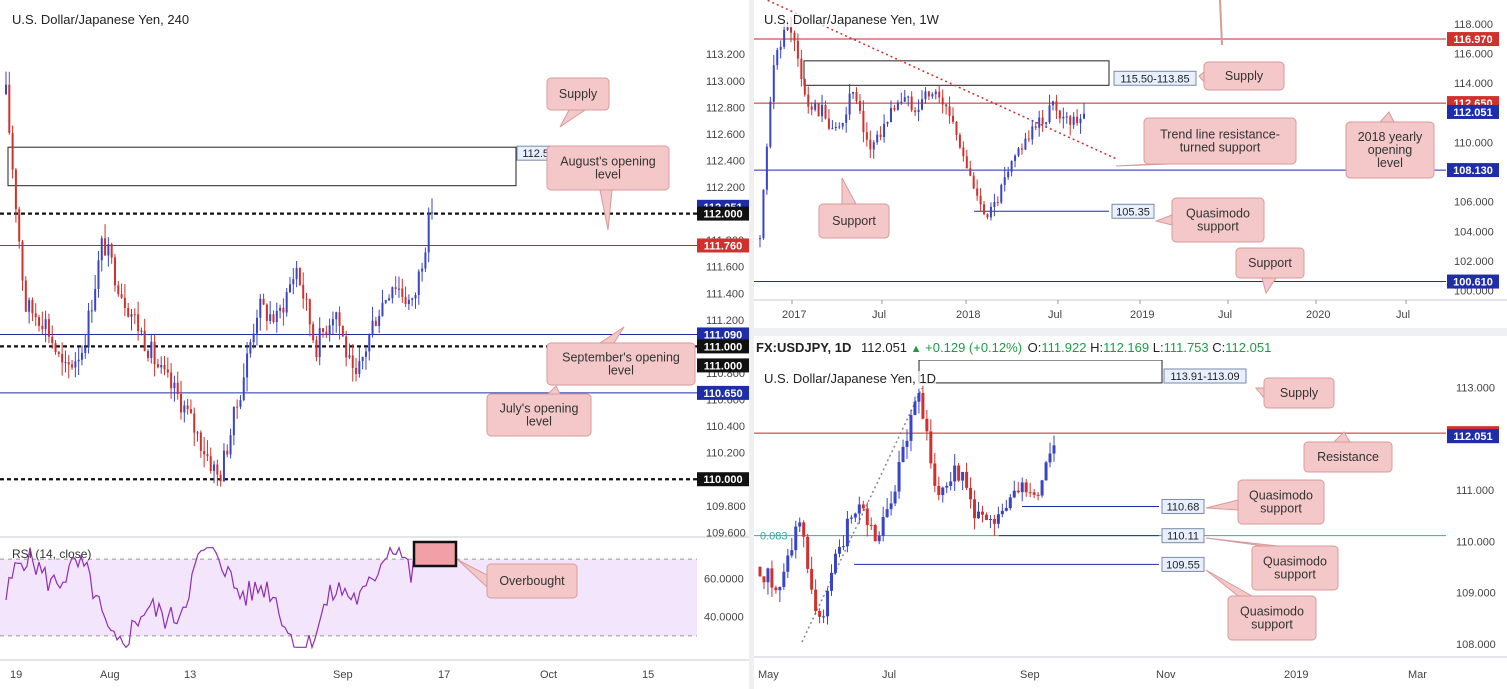 The width and height of the screenshot is (1507, 689). What do you see at coordinates (862, 515) in the screenshot?
I see `daily-fib-trend-line` at bounding box center [862, 515].